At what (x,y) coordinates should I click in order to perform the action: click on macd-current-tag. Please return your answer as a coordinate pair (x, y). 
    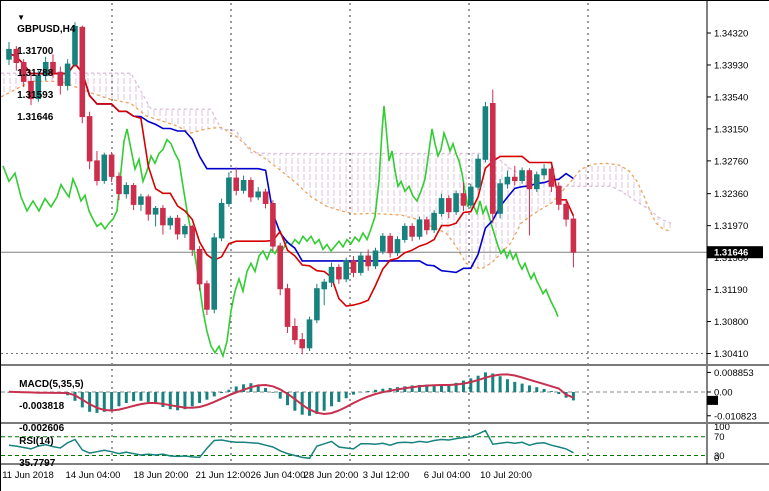
    Looking at the image, I should click on (712, 400).